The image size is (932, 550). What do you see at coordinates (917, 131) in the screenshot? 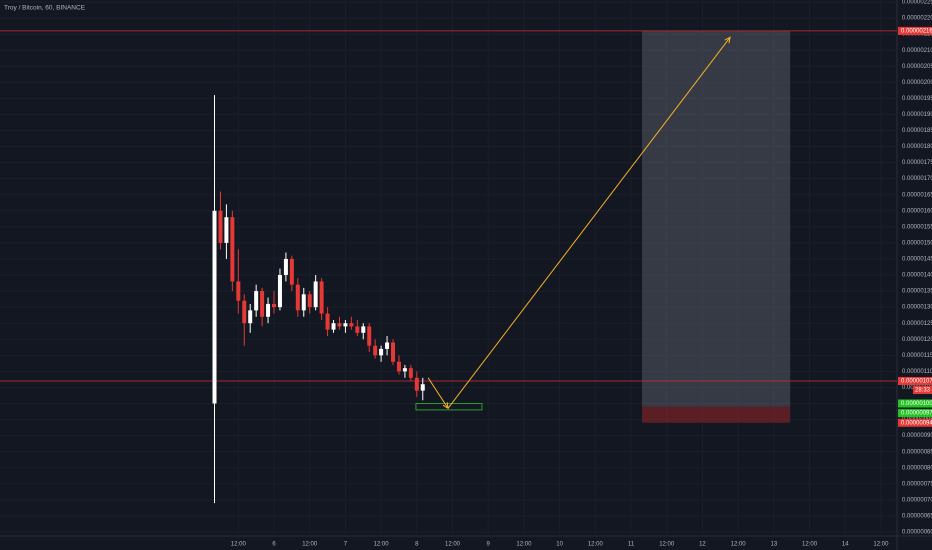
I see `y-tick-label: 0.00000185` at bounding box center [917, 131].